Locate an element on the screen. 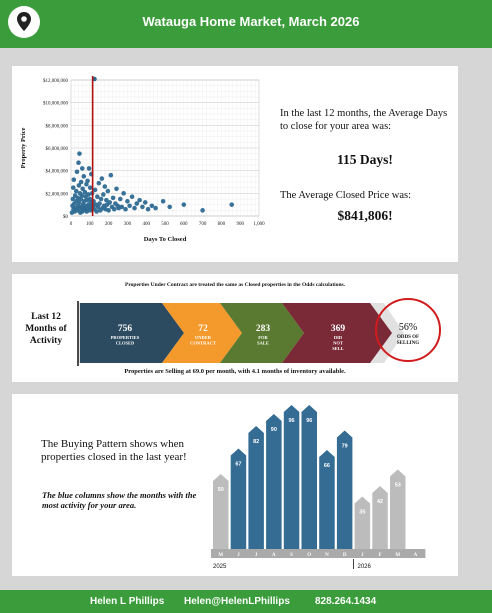 The image size is (492, 613). agent-phone: 828.264.1434 is located at coordinates (346, 601).